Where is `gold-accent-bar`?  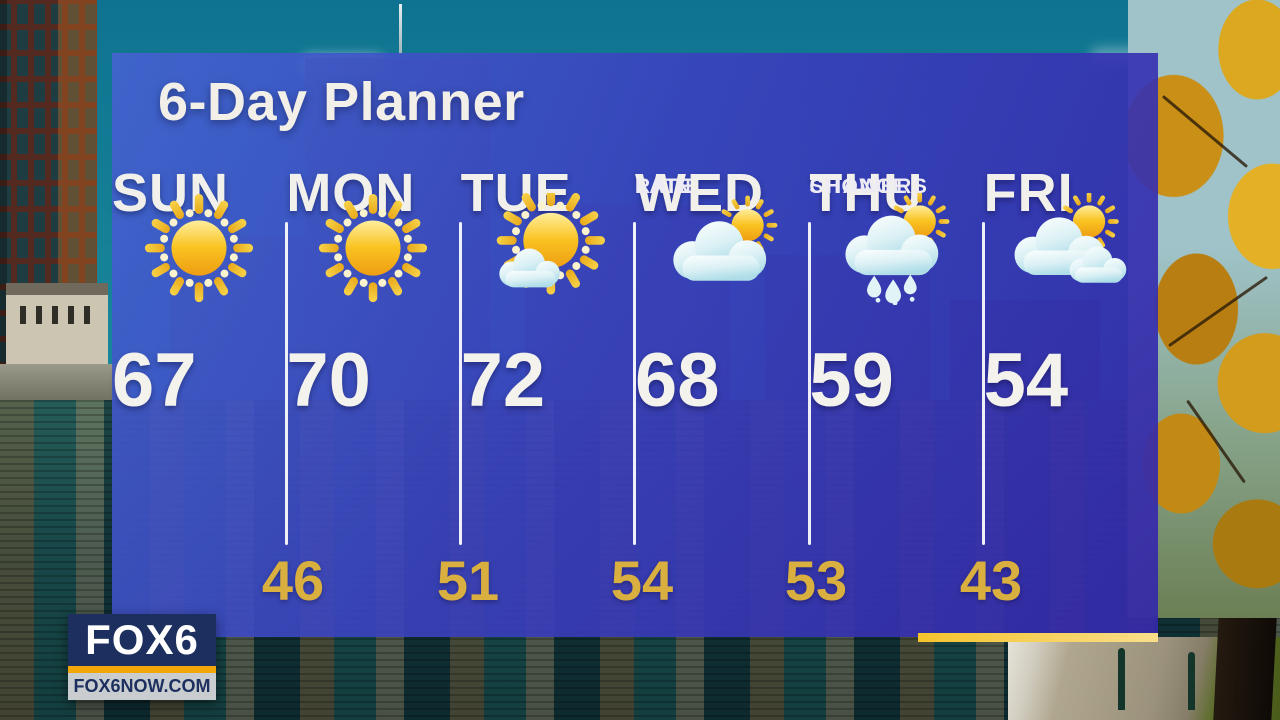 gold-accent-bar is located at coordinates (1038, 637).